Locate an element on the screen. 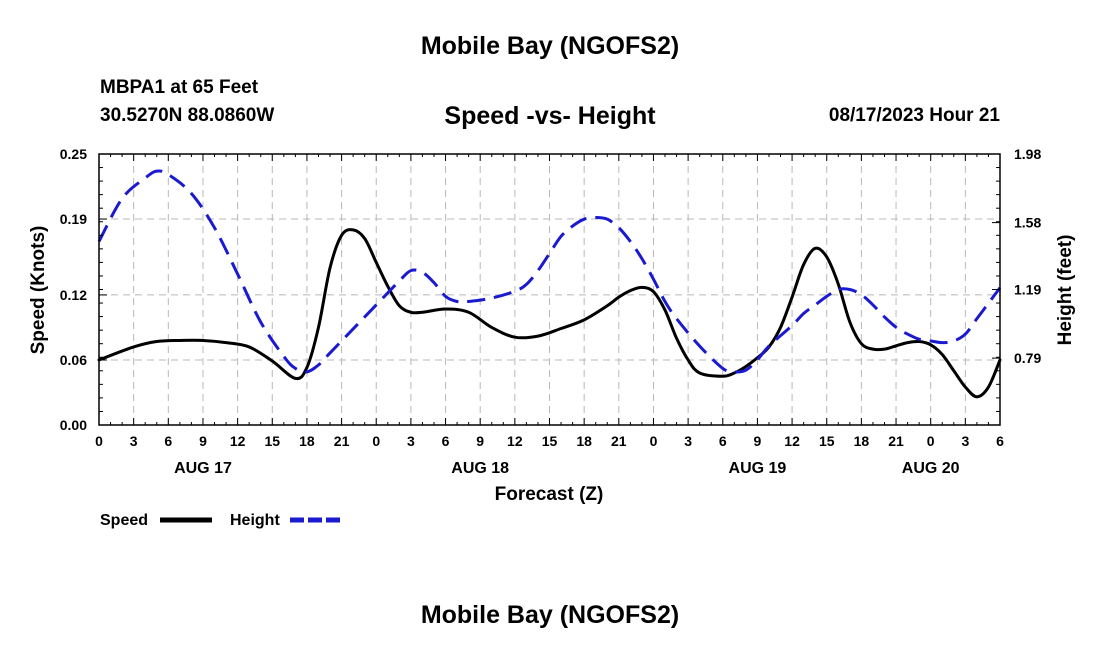 This screenshot has width=1100, height=650. x-date-label: AUG 20 is located at coordinates (931, 468).